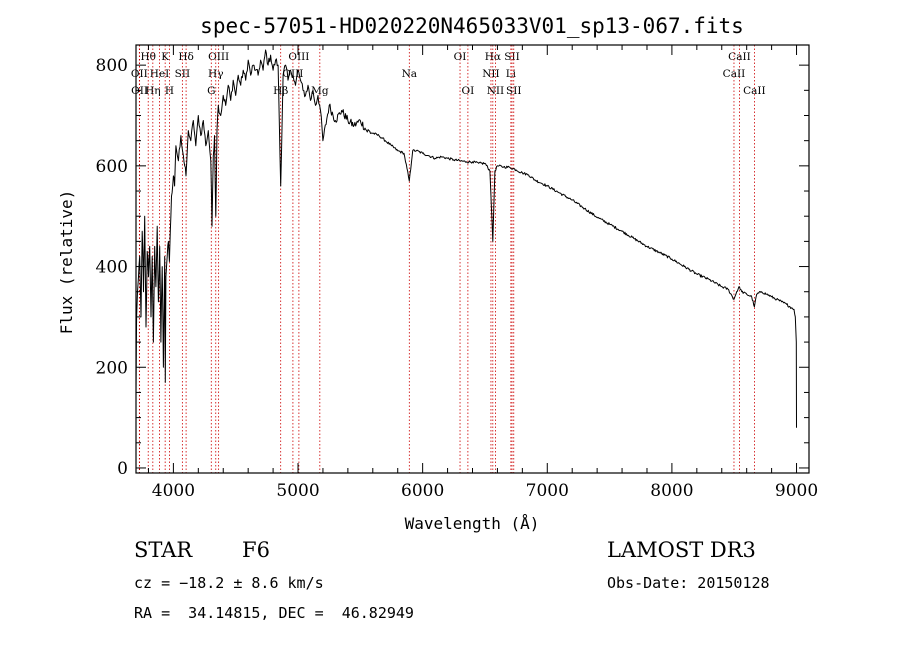 The image size is (900, 649). Describe the element at coordinates (671, 491) in the screenshot. I see `x-tick-label: 8000` at that location.